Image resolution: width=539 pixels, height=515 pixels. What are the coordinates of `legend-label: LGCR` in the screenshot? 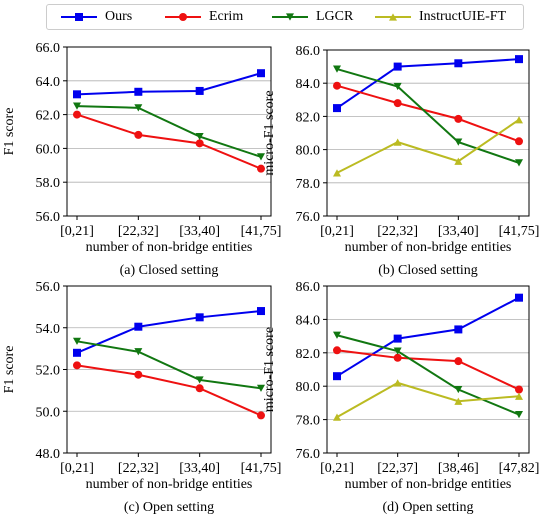 It's located at (335, 16).